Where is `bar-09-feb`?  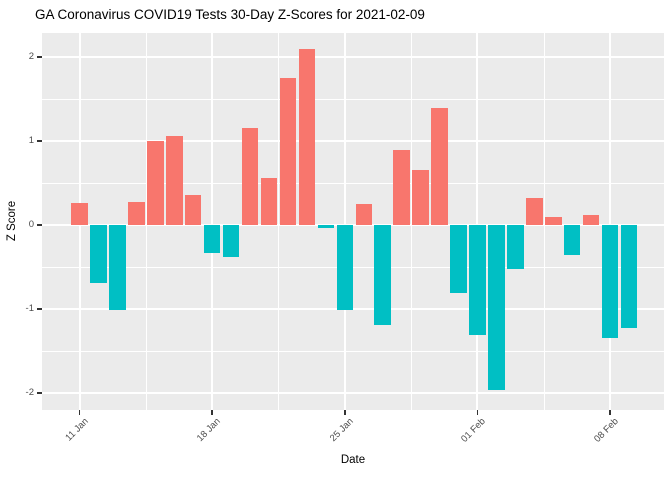
bar-09-feb is located at coordinates (629, 277).